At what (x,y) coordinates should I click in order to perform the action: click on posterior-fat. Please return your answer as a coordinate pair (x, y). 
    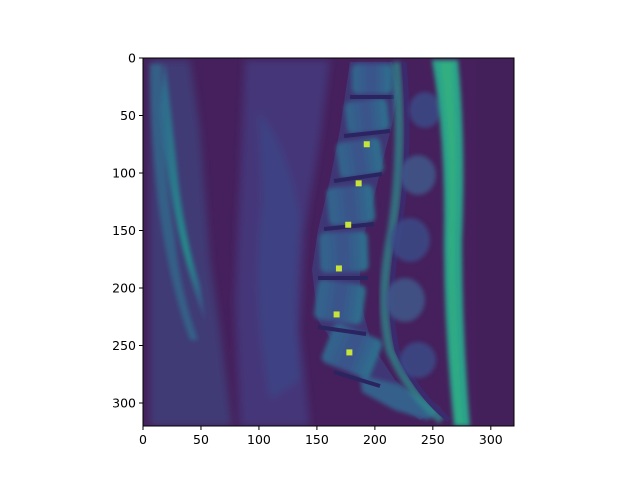
    Looking at the image, I should click on (451, 243).